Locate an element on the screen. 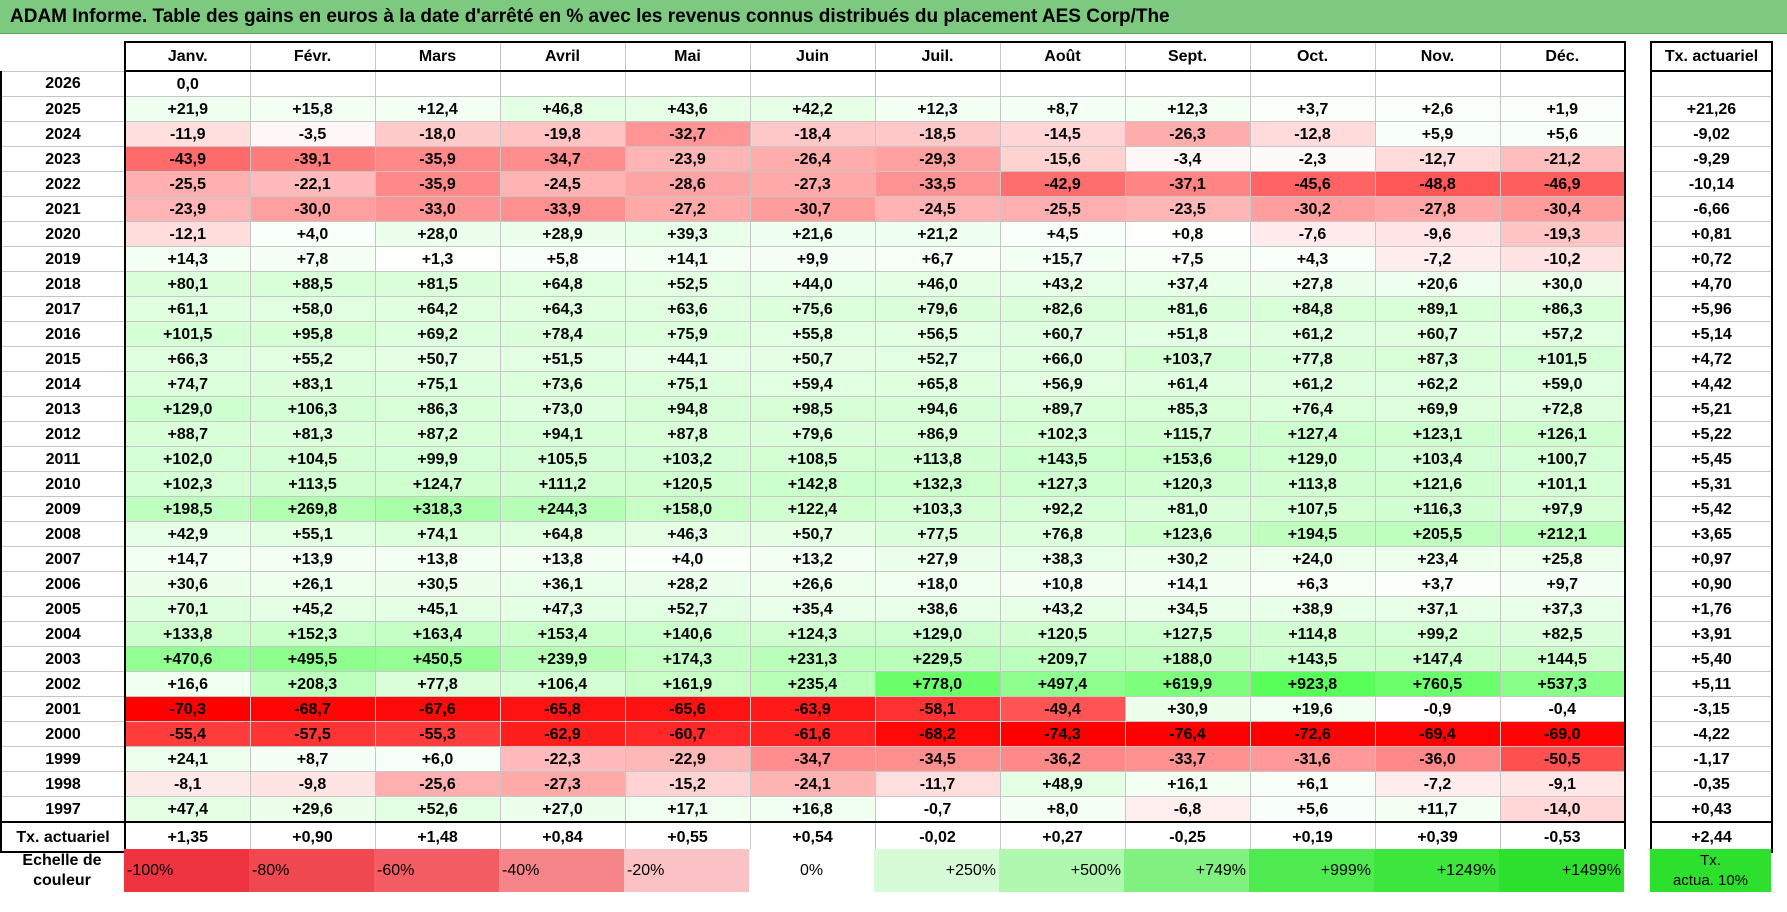  gain-cell: +16,8 is located at coordinates (812, 809).